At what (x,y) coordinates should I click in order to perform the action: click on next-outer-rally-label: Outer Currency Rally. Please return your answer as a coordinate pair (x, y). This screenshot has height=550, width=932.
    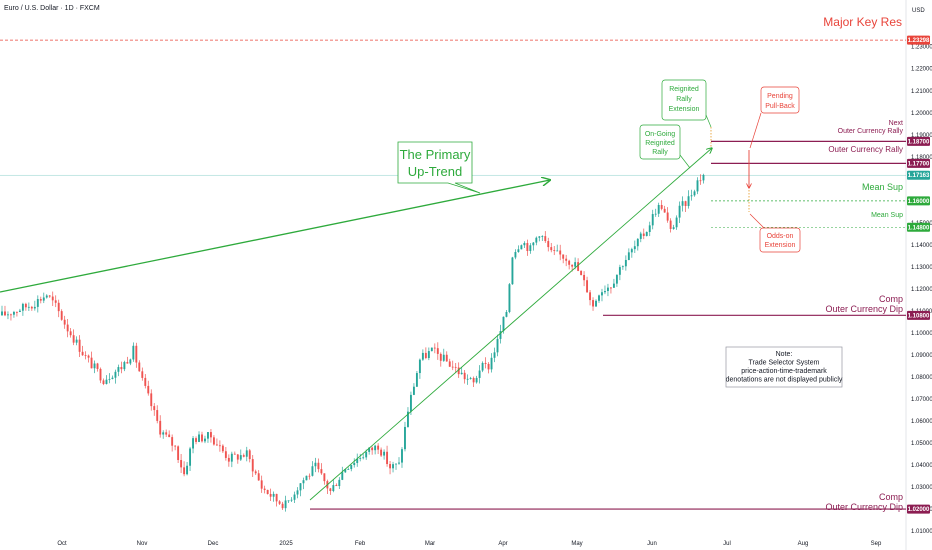
    Looking at the image, I should click on (871, 131).